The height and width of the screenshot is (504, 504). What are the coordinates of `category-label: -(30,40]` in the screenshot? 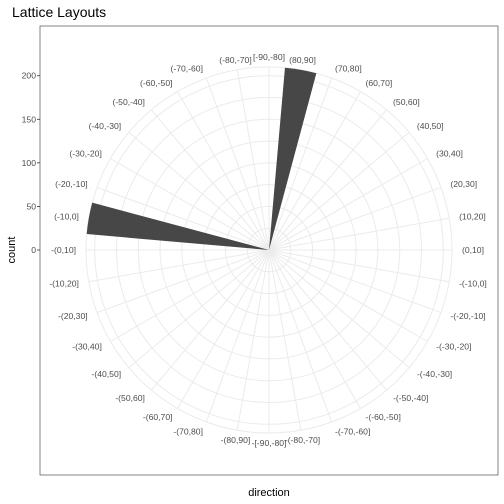 It's located at (87, 347).